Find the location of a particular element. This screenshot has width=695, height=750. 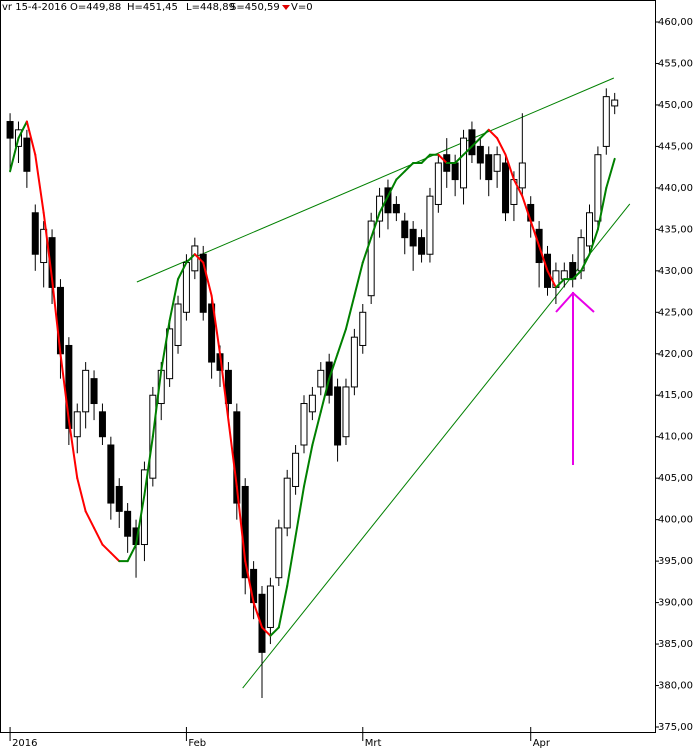

y-tick-label: 395,00 is located at coordinates (675, 561).